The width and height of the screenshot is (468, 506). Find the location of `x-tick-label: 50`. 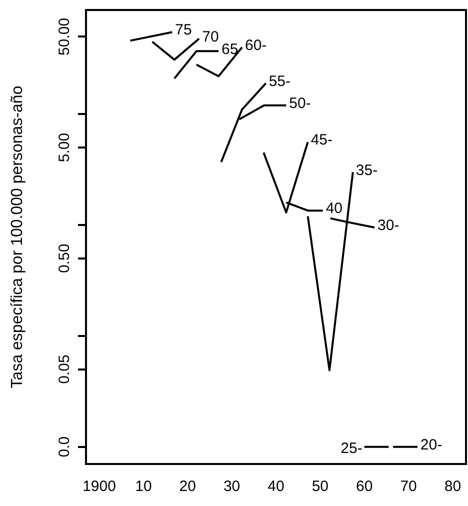

x-tick-label: 50 is located at coordinates (320, 487).